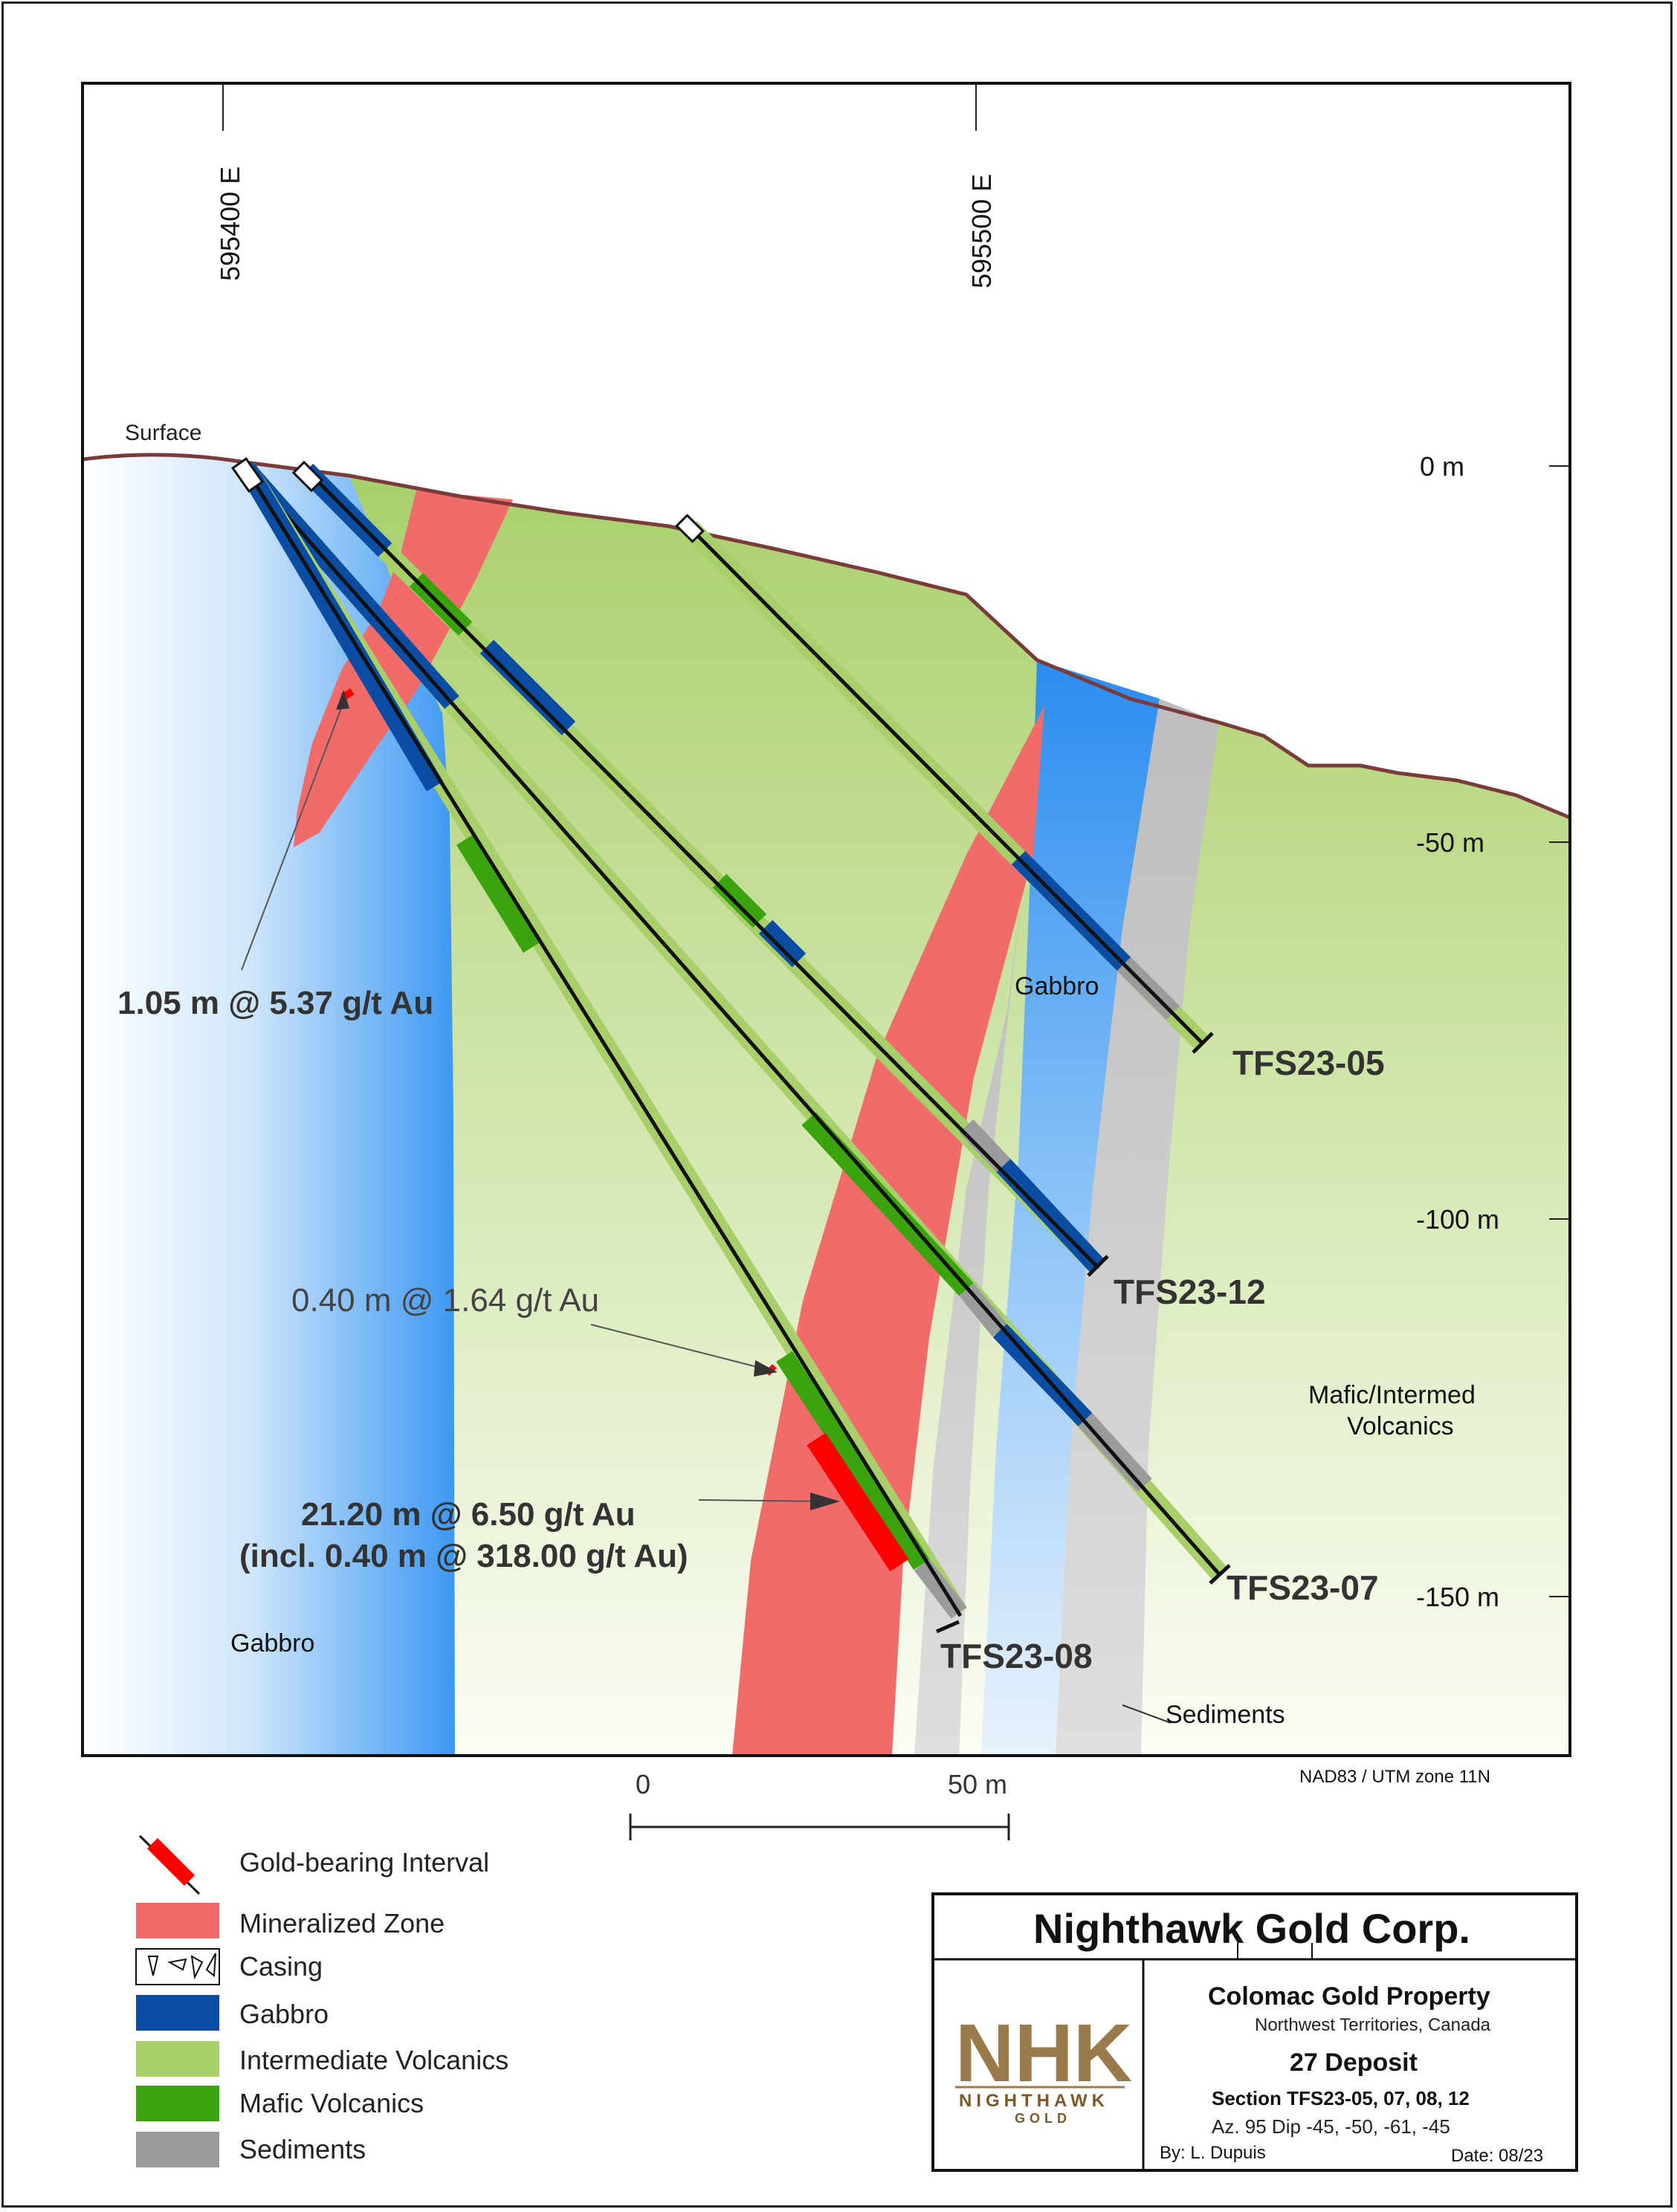 This screenshot has width=1677, height=2212. What do you see at coordinates (1349, 1996) in the screenshot?
I see `property-name: Colomac Gold Property` at bounding box center [1349, 1996].